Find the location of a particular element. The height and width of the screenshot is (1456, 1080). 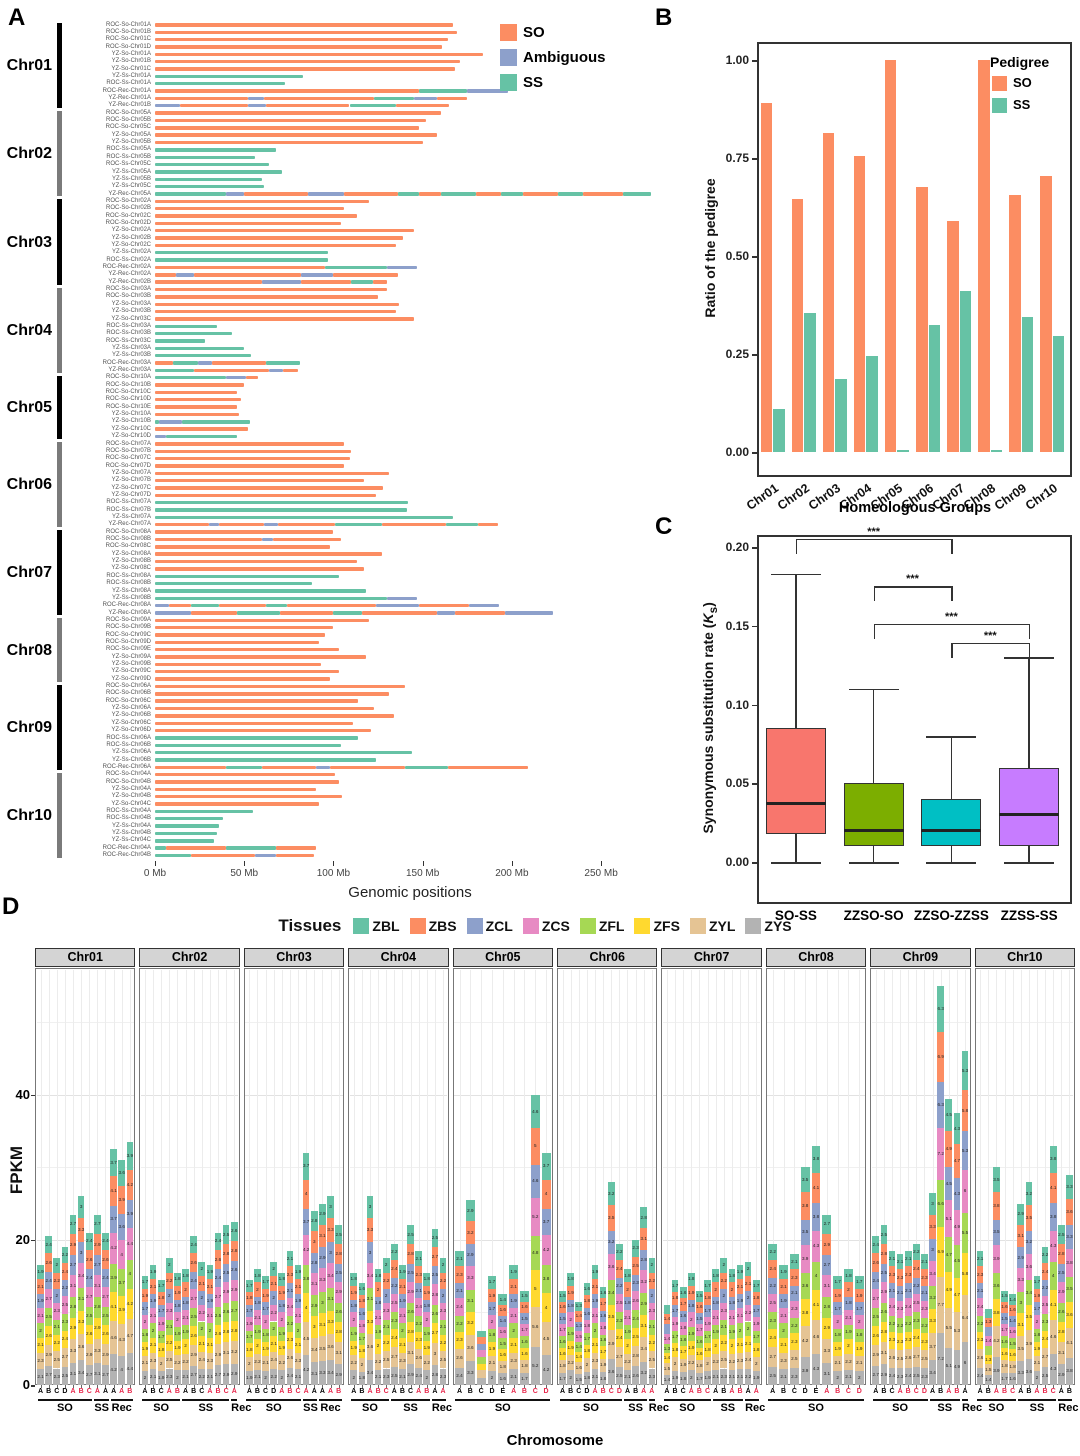

fpkm-segment-zbs: 4 is located at coordinates (546, 1194).